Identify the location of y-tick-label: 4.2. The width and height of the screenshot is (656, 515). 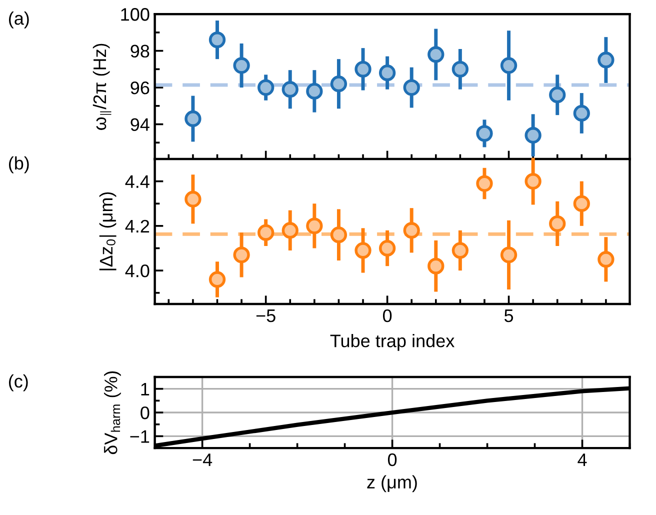
(137, 226).